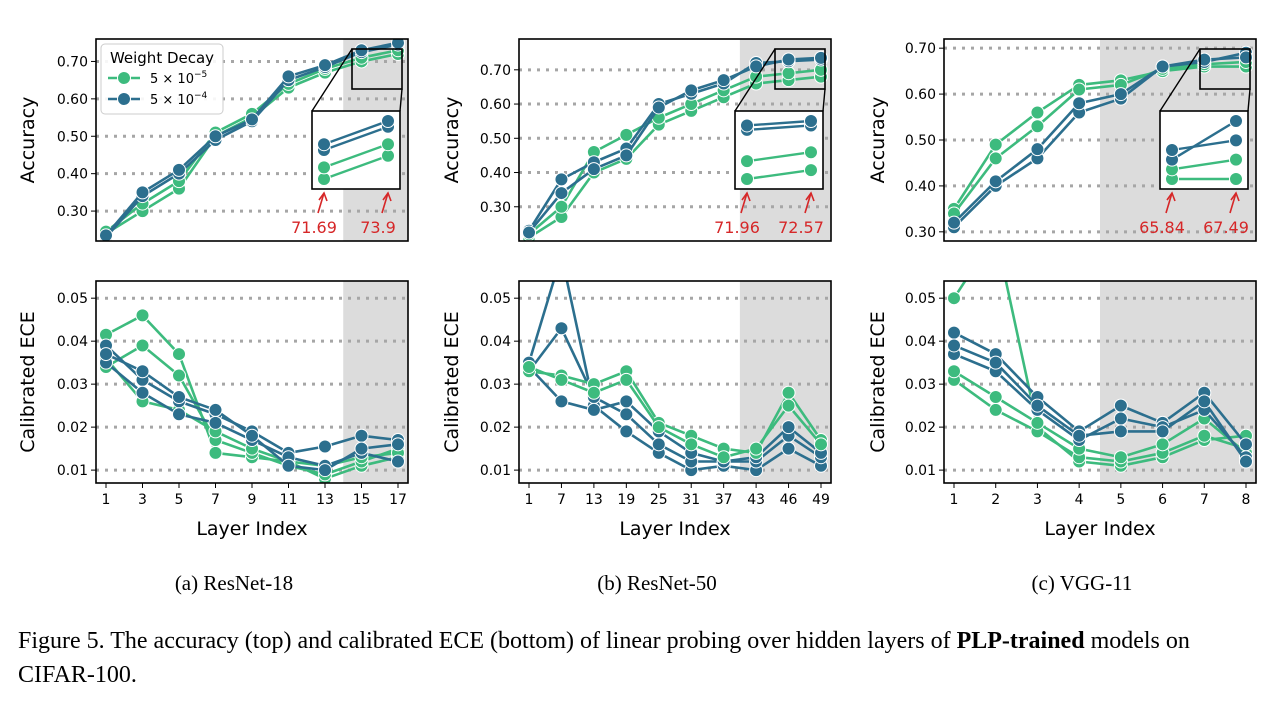 The height and width of the screenshot is (720, 1280). I want to click on zoom-connector, so click(755, 80).